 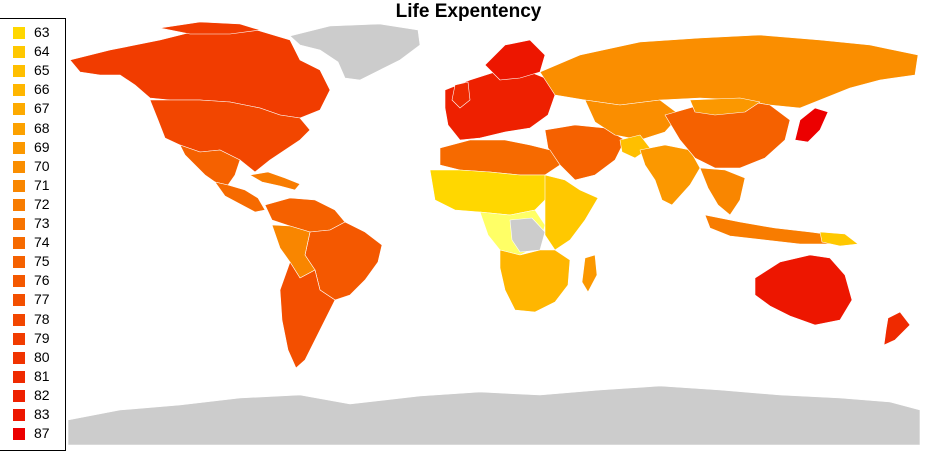 What do you see at coordinates (42, 433) in the screenshot?
I see `legend-label: 87` at bounding box center [42, 433].